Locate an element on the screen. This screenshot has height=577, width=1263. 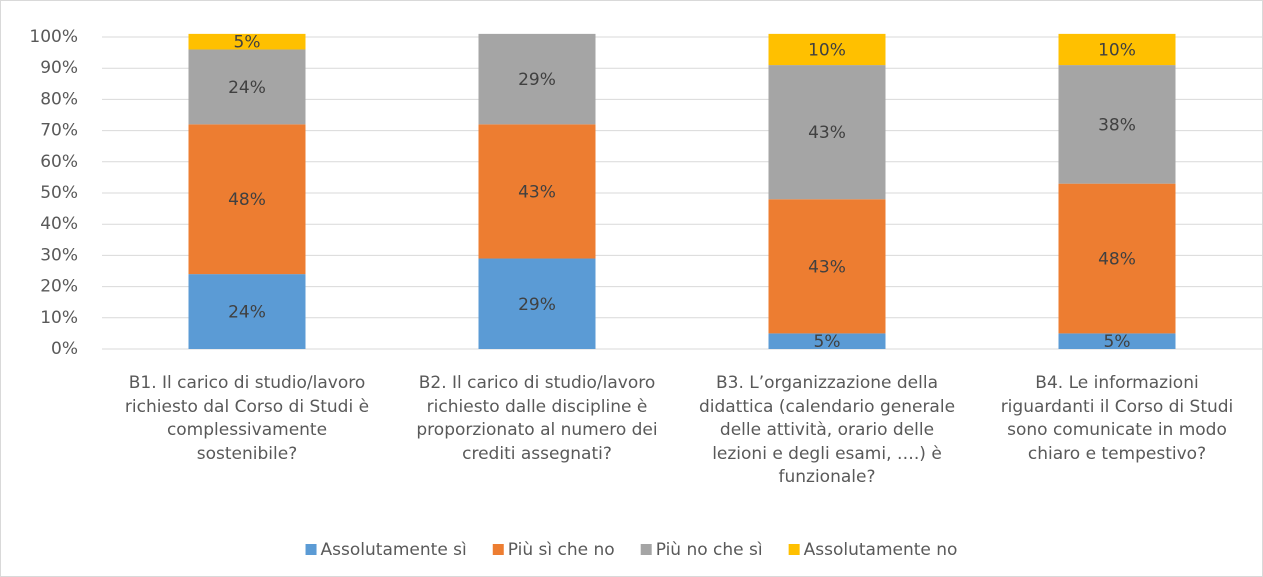
y-tick-label: 60% is located at coordinates (59, 162).